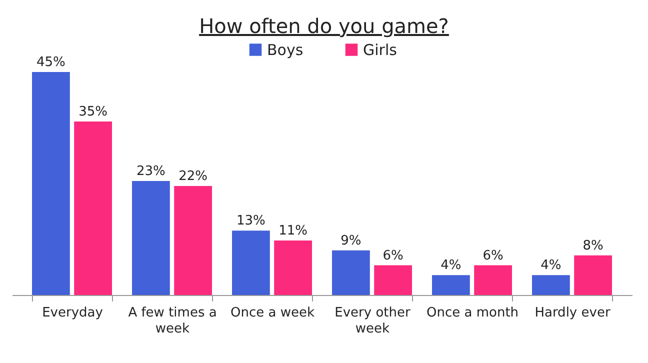 The image size is (648, 363). I want to click on x-tick-label: Once a week, so click(272, 313).